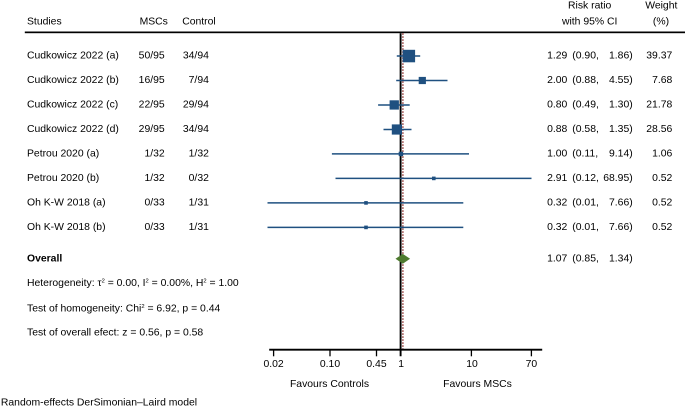 The image size is (685, 412). I want to click on svg-text: 1.29, so click(557, 56).